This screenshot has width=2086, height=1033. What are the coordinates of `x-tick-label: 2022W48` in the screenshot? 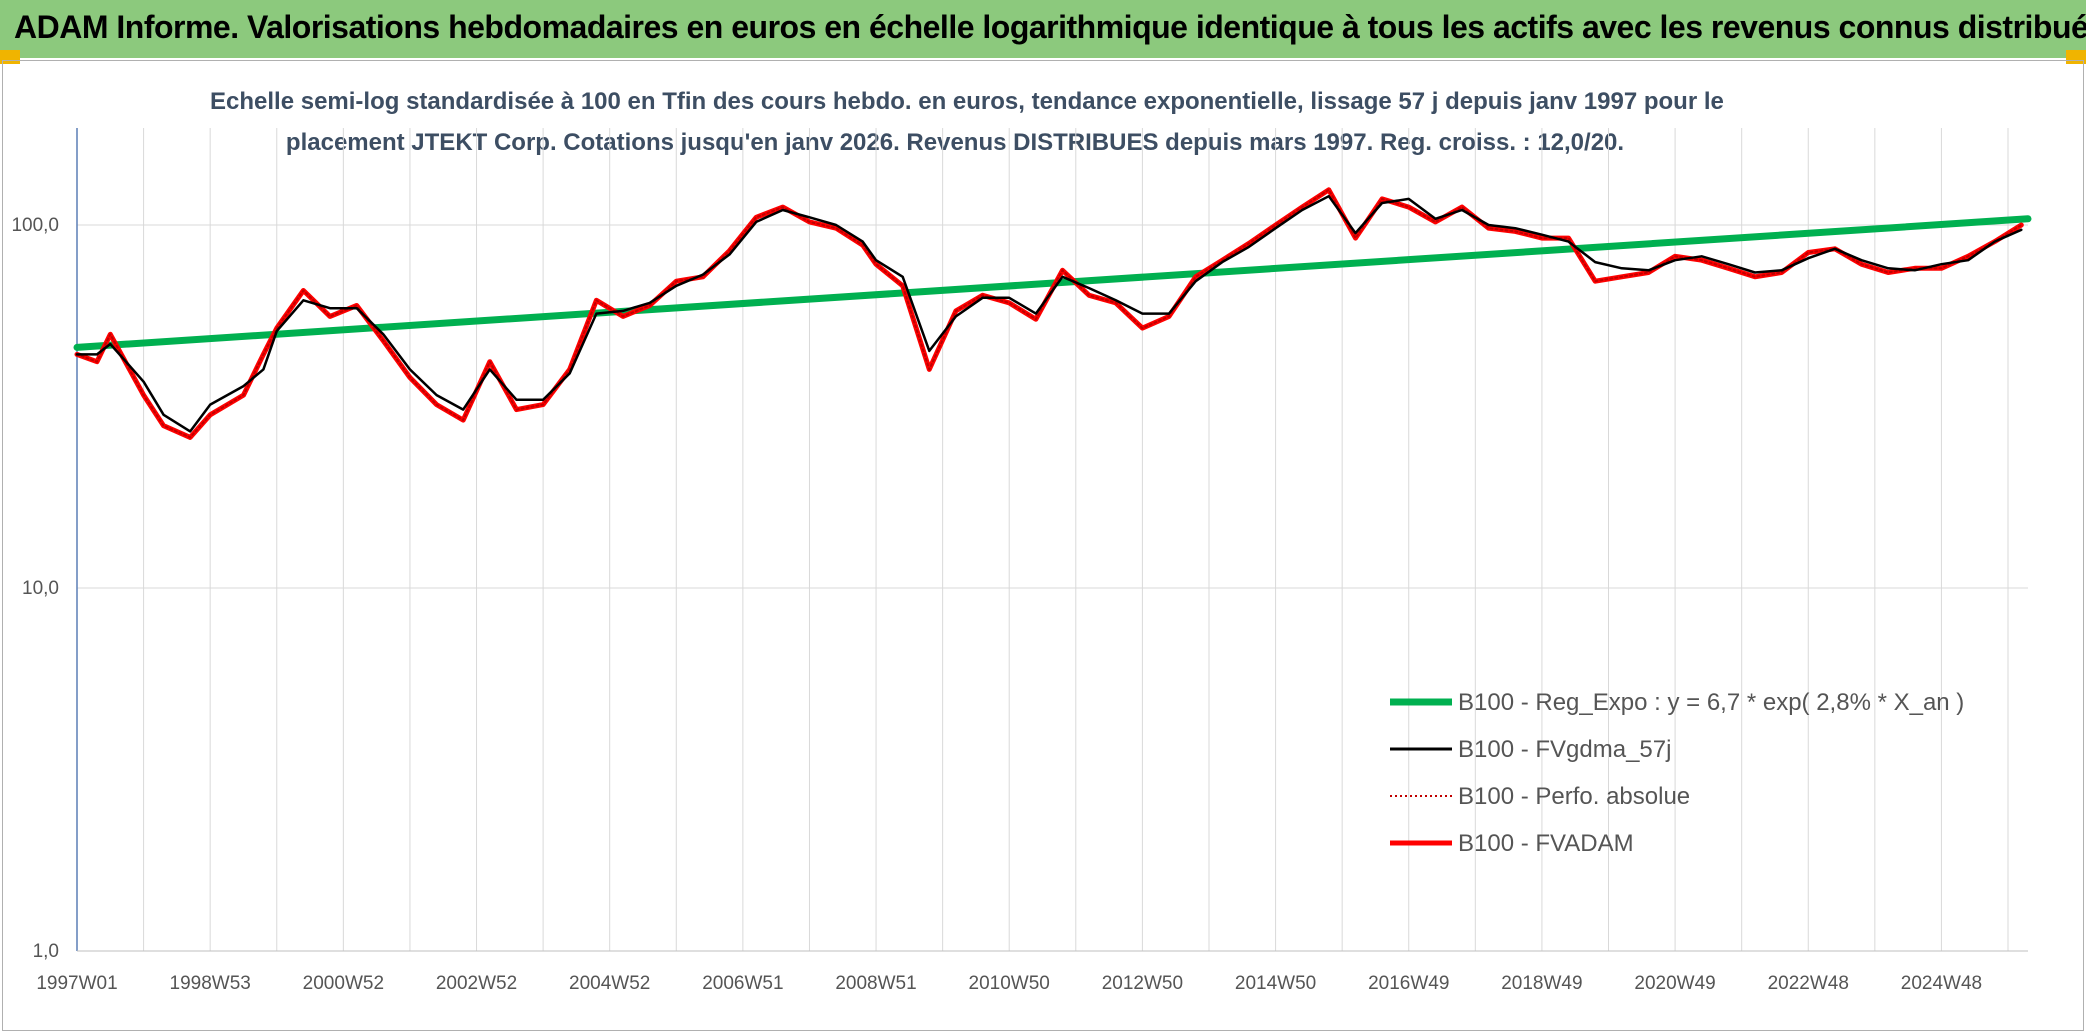 It's located at (1808, 983).